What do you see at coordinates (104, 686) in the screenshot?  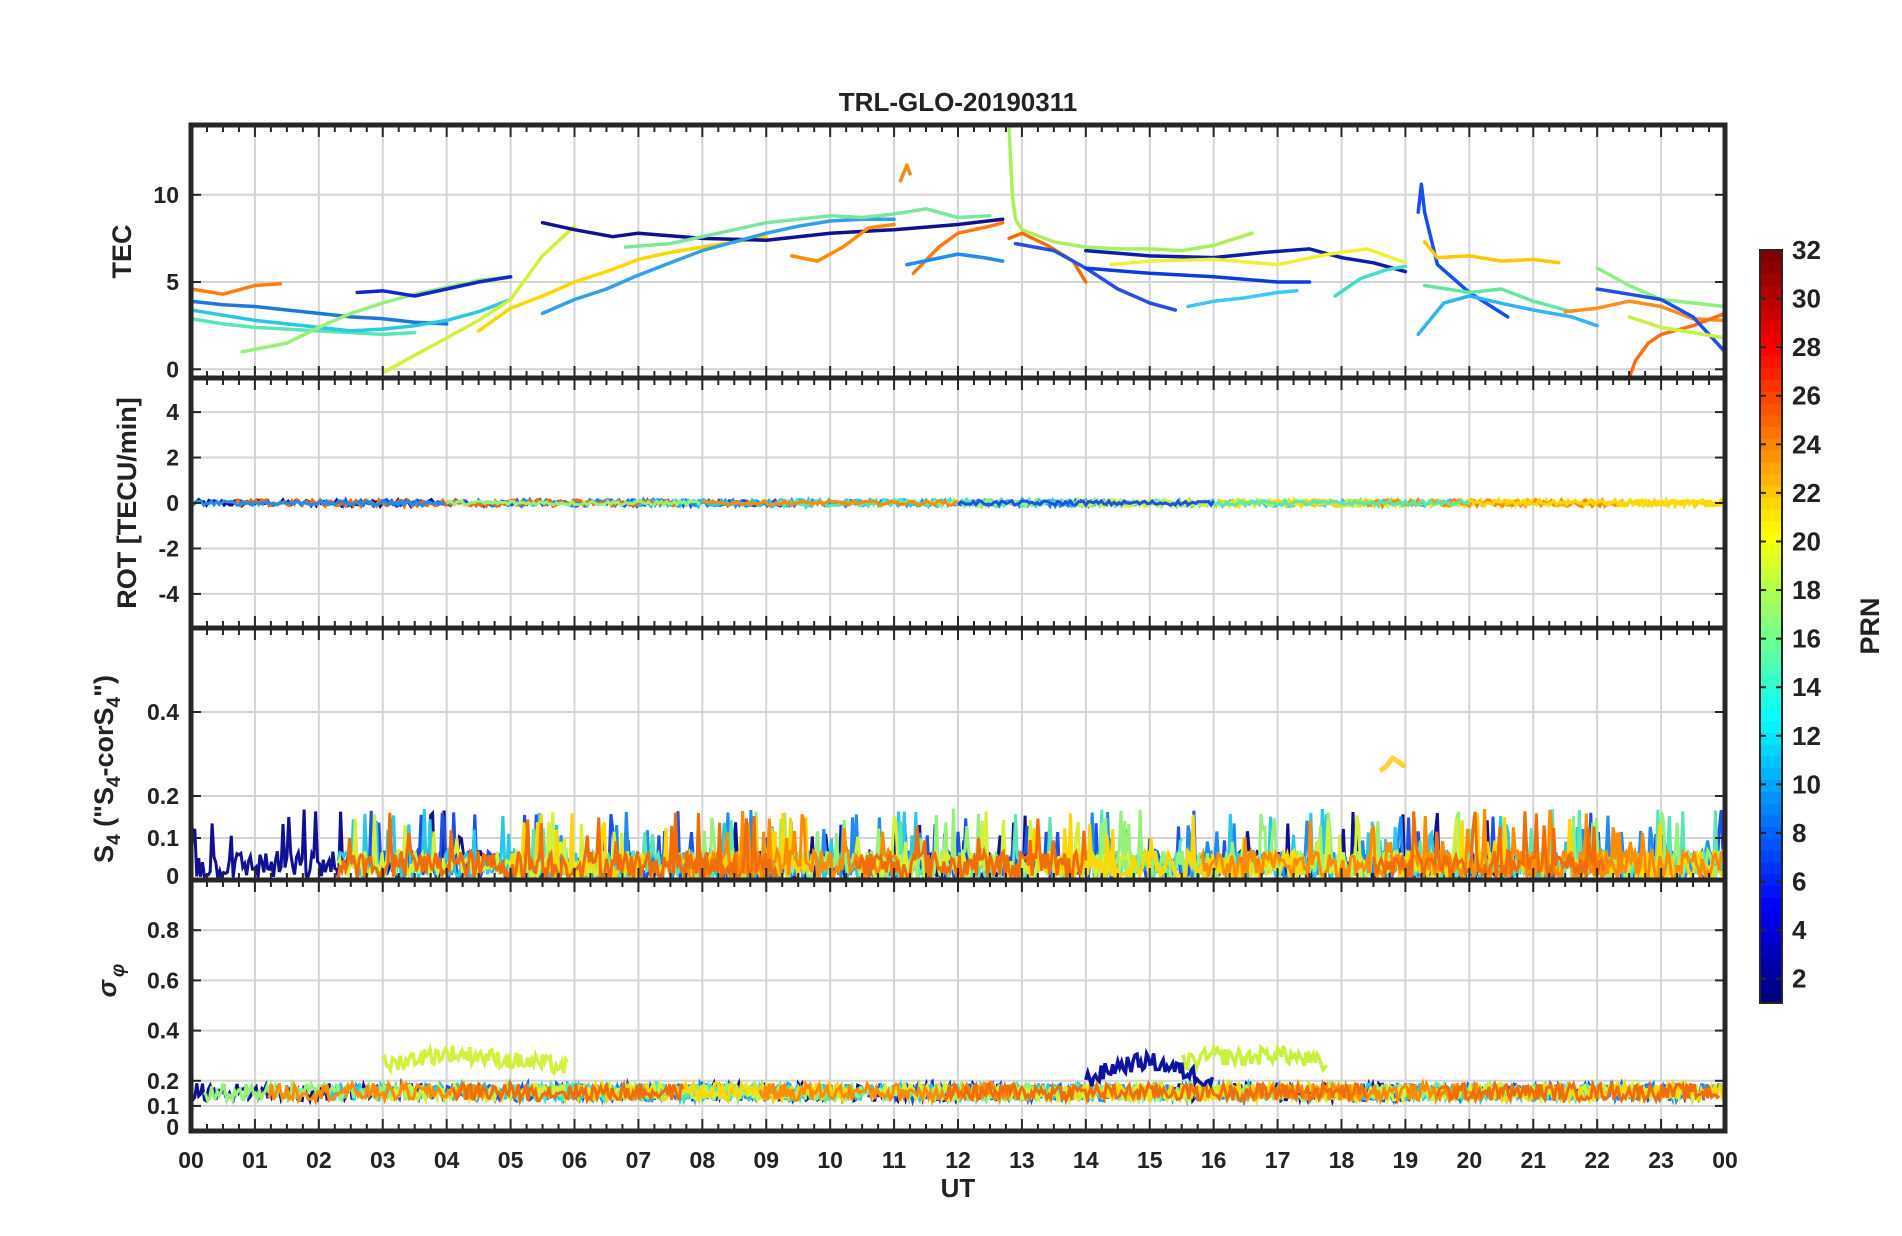 I see `y-axis-label-part: ")` at bounding box center [104, 686].